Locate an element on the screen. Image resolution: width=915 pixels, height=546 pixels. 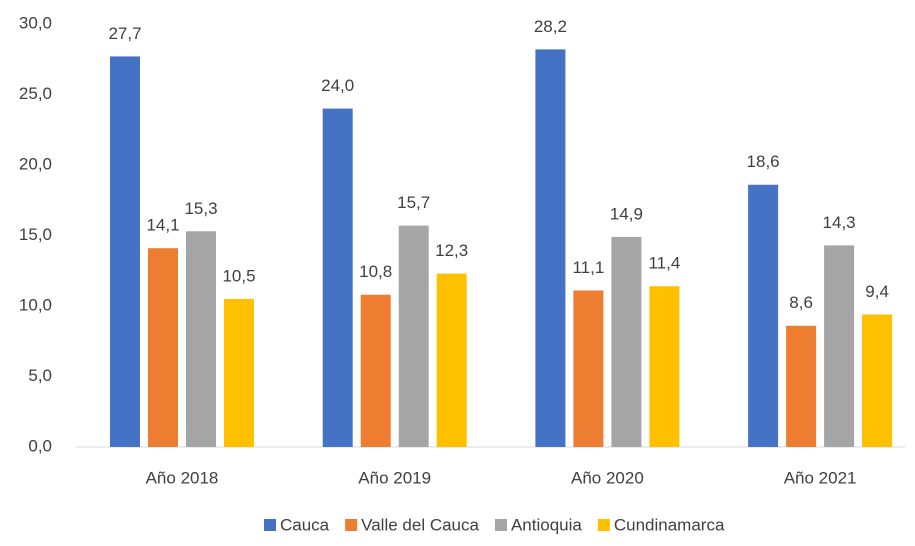
data-label: 9,4 is located at coordinates (877, 291).